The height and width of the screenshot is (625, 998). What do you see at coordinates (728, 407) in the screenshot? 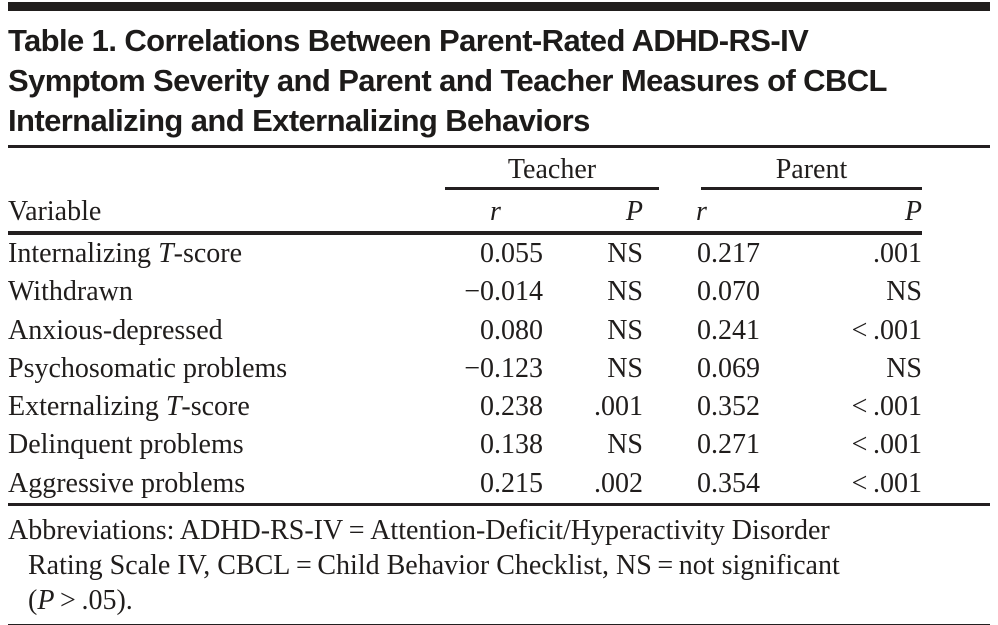
I see `parent-r-cell: 0.352` at bounding box center [728, 407].